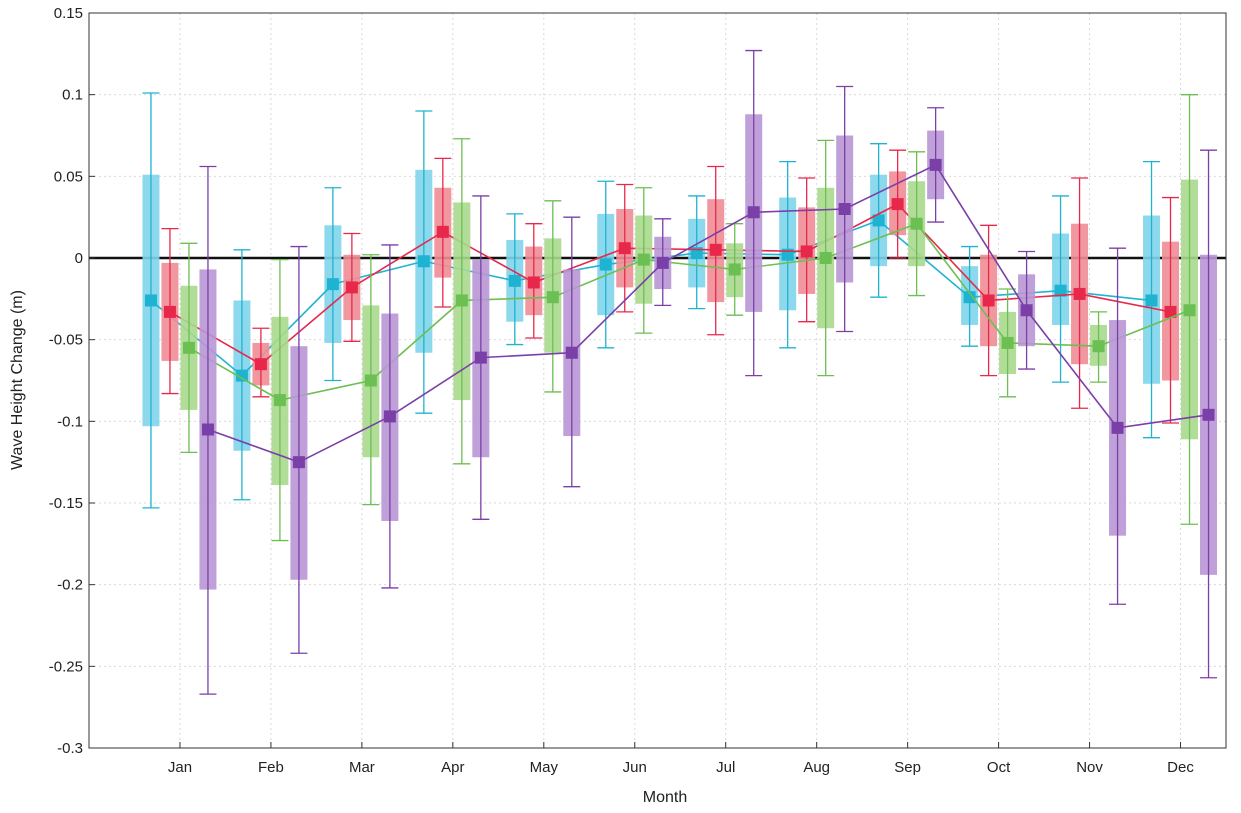 This screenshot has height=813, width=1241. What do you see at coordinates (665, 797) in the screenshot?
I see `x-axis-title: Month` at bounding box center [665, 797].